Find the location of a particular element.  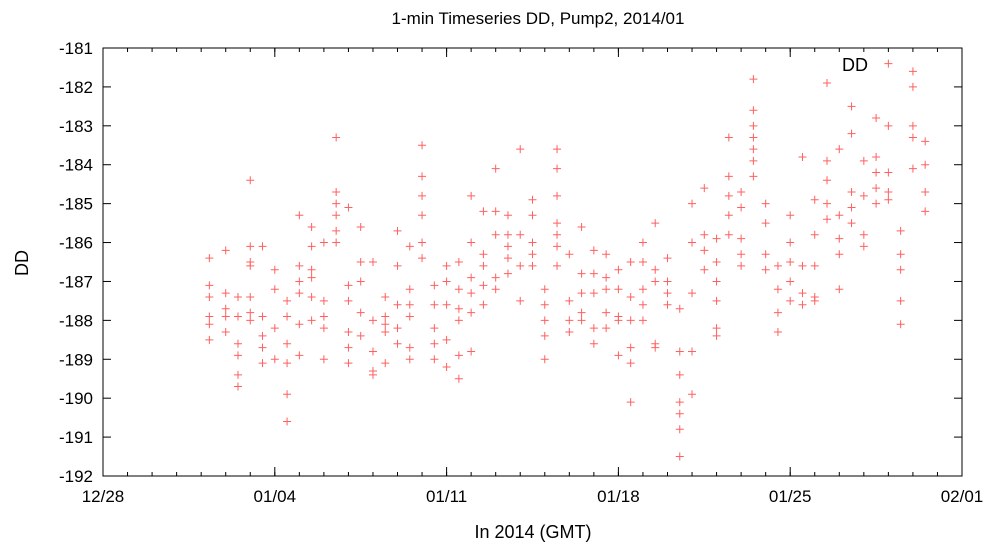

y-tick-label: -185 is located at coordinates (76, 204).